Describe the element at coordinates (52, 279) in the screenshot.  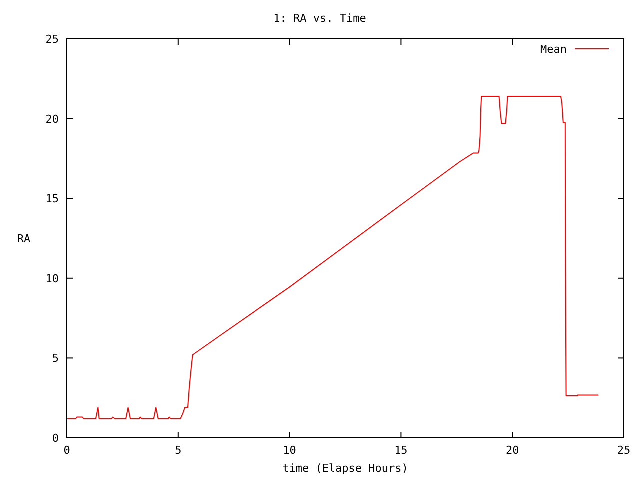
I see `y-tick-label: 10` at that location.